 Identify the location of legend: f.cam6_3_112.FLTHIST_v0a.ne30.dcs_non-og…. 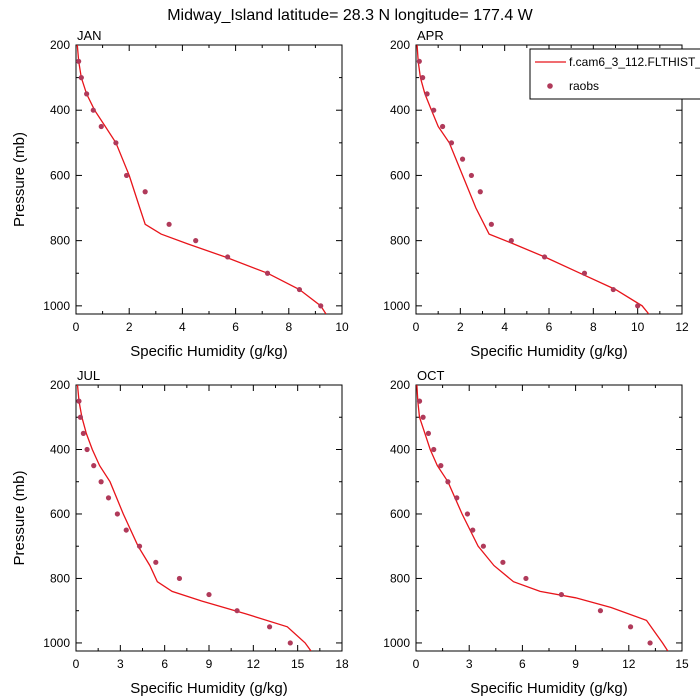
(614, 74).